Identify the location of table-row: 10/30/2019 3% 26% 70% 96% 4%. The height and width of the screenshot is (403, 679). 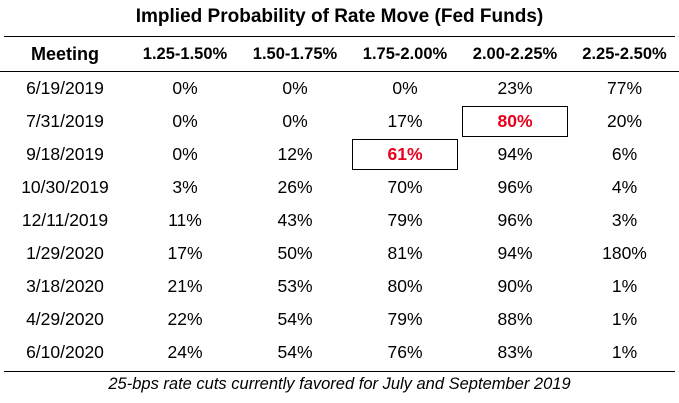
(339, 187).